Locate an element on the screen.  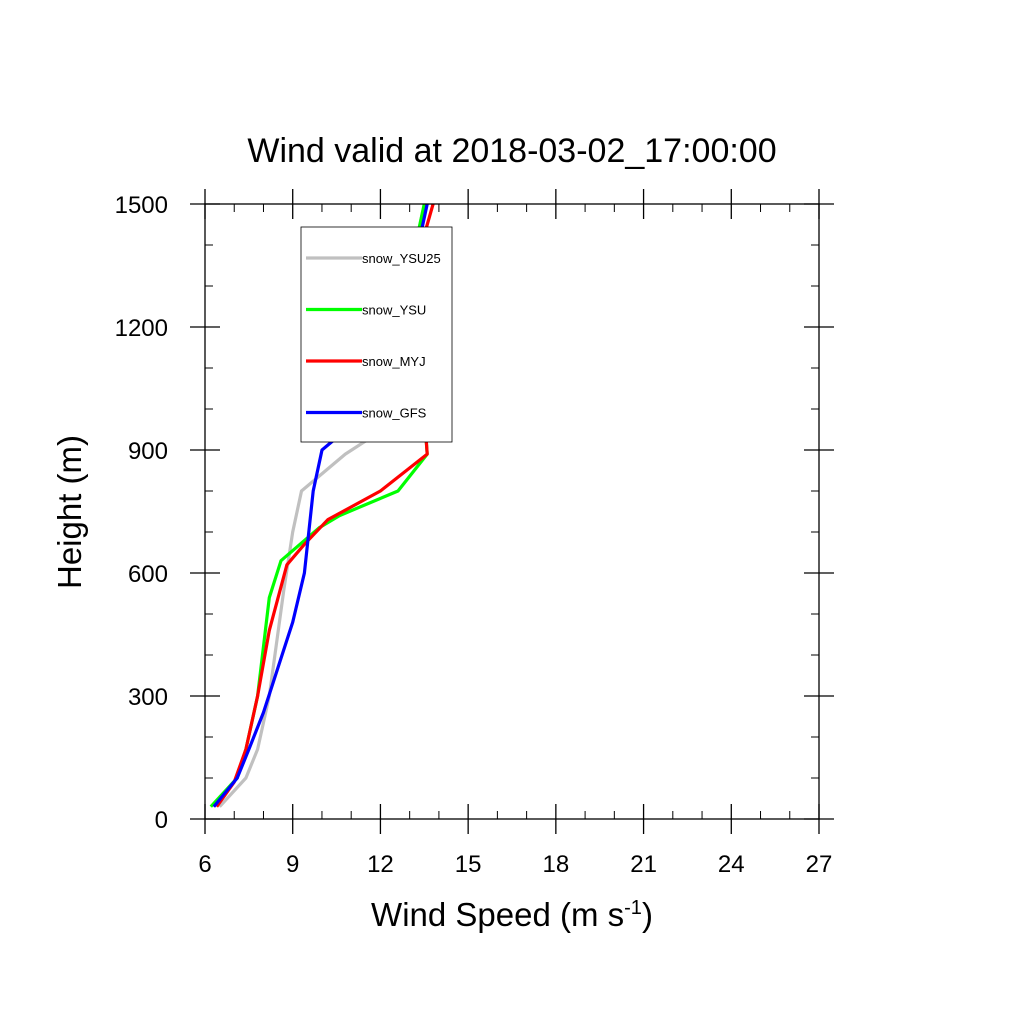
x-axis-title-superscript: -1 is located at coordinates (633, 908).